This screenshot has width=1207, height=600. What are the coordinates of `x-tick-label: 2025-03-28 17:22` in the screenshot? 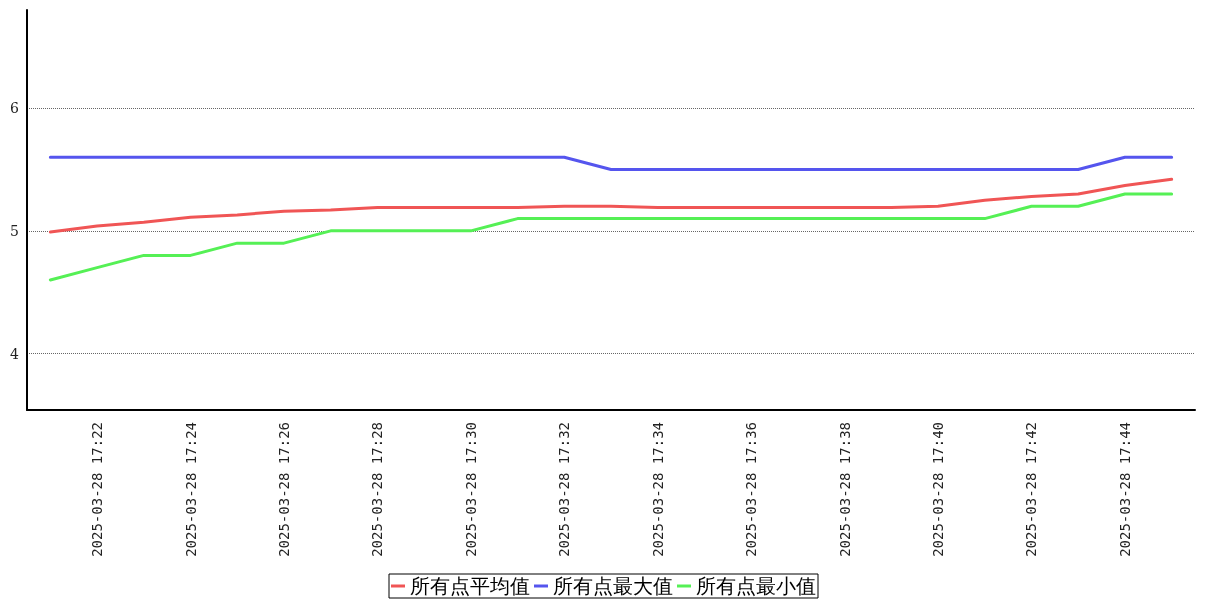 It's located at (97, 489).